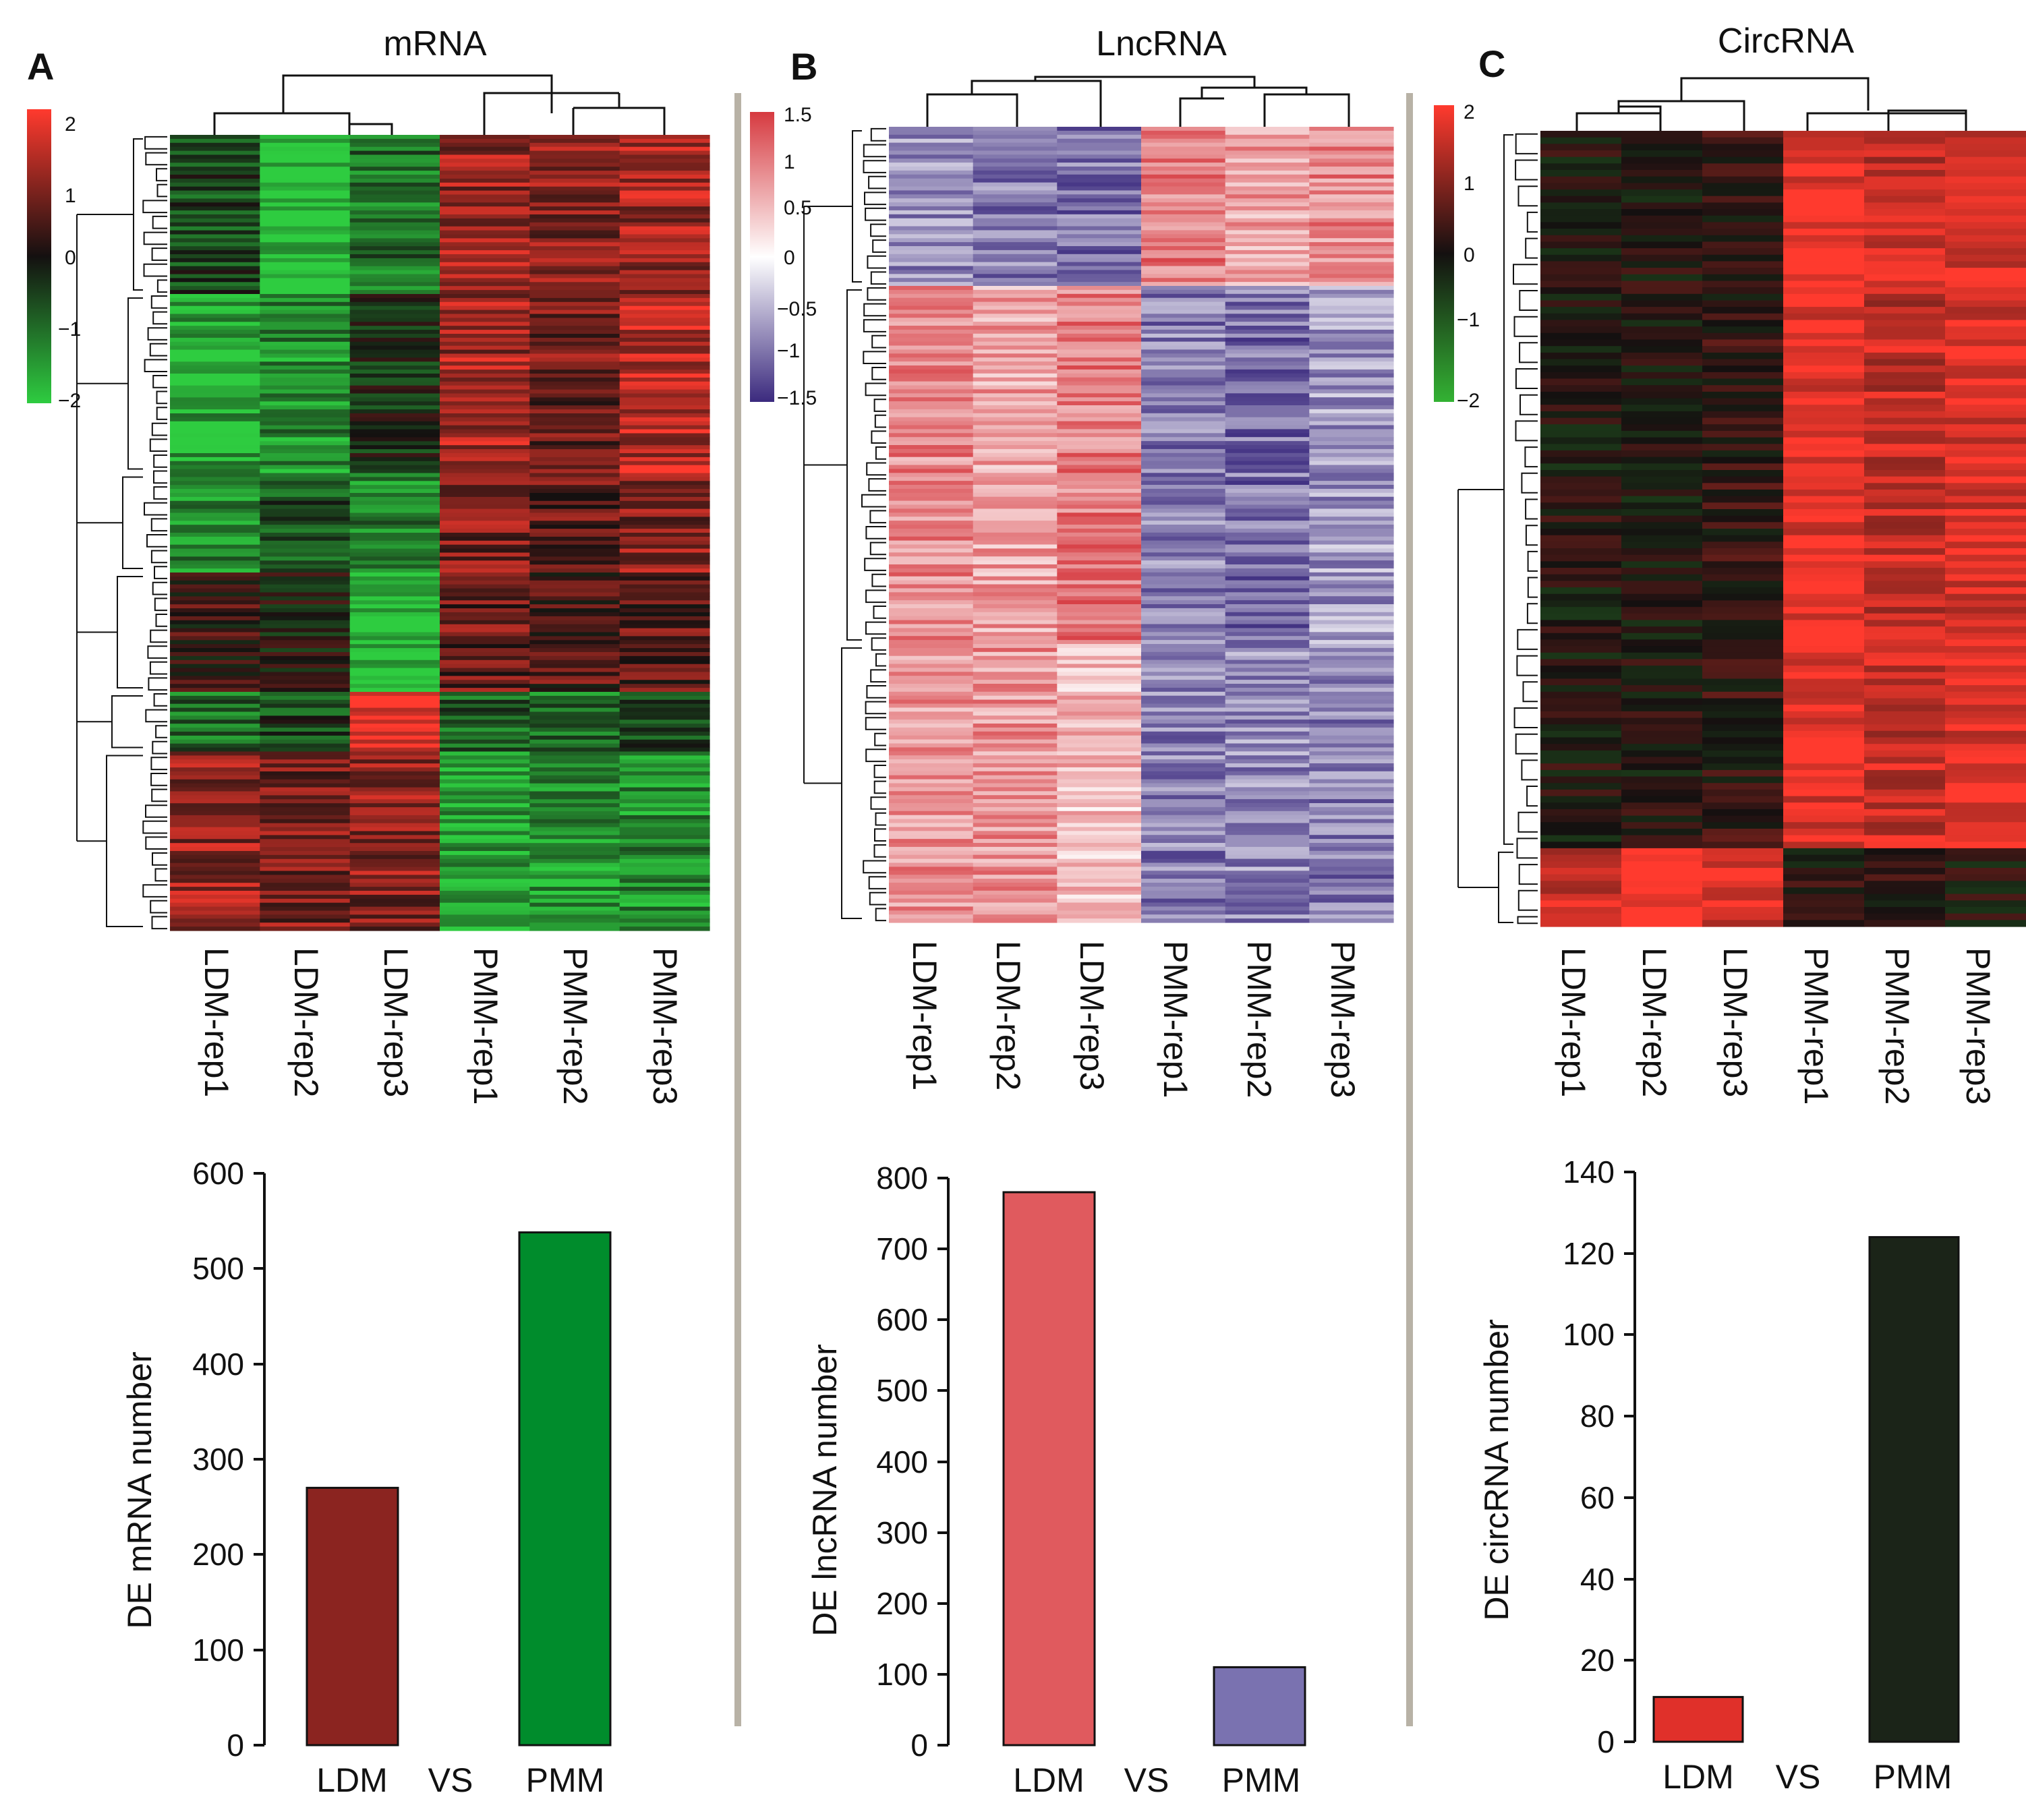 This screenshot has height=1820, width=2026. What do you see at coordinates (1444, 254) in the screenshot?
I see `color-scale-bar-circrna` at bounding box center [1444, 254].